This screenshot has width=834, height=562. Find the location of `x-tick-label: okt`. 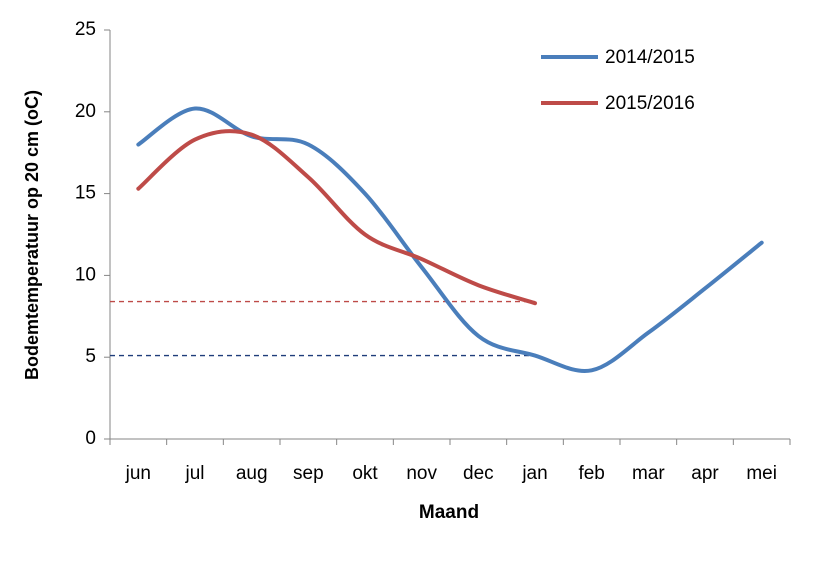

x-tick-label: okt is located at coordinates (365, 473).